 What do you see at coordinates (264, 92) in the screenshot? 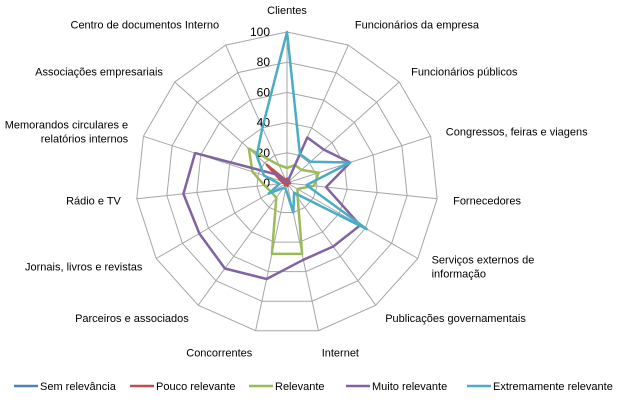
I see `tick-label: 60` at bounding box center [264, 92].